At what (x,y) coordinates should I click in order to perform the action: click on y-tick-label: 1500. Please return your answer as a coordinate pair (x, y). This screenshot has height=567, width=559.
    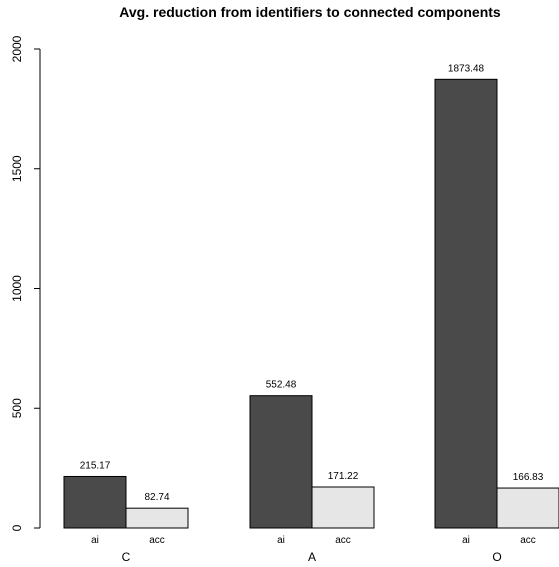
    Looking at the image, I should click on (17, 168).